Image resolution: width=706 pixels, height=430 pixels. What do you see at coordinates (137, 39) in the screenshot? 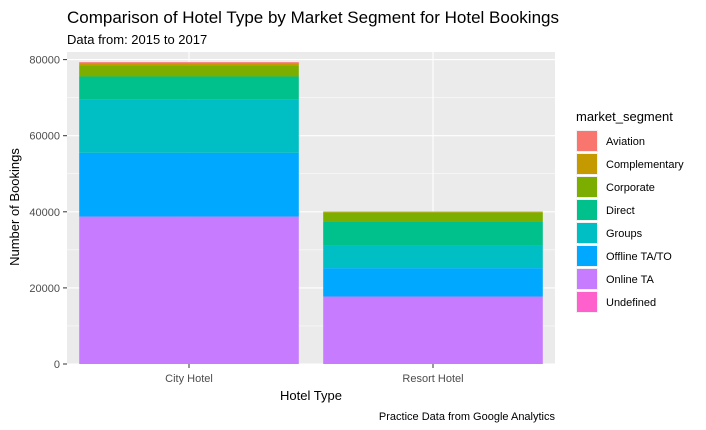
I see `chart-subtitle: Data from: 2015 to 2017` at bounding box center [137, 39].